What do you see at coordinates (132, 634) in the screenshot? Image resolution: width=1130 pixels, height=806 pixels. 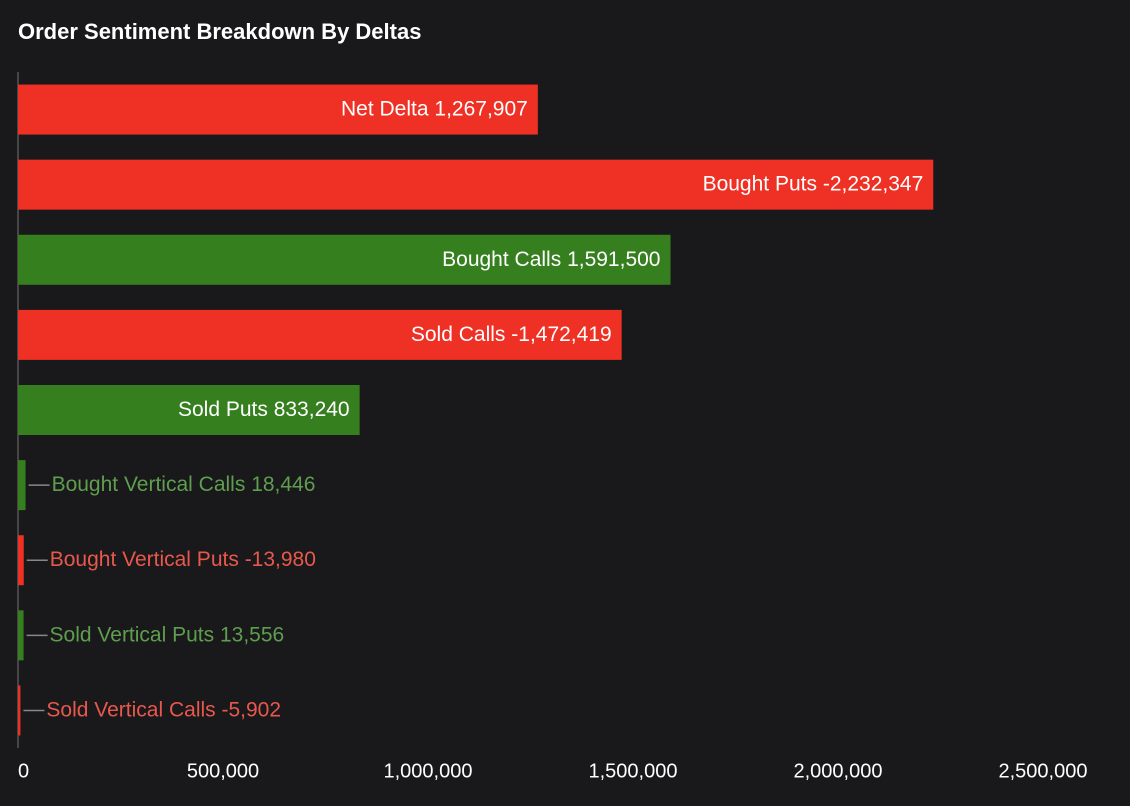 I see `category-label: Sold Vertical Puts` at bounding box center [132, 634].